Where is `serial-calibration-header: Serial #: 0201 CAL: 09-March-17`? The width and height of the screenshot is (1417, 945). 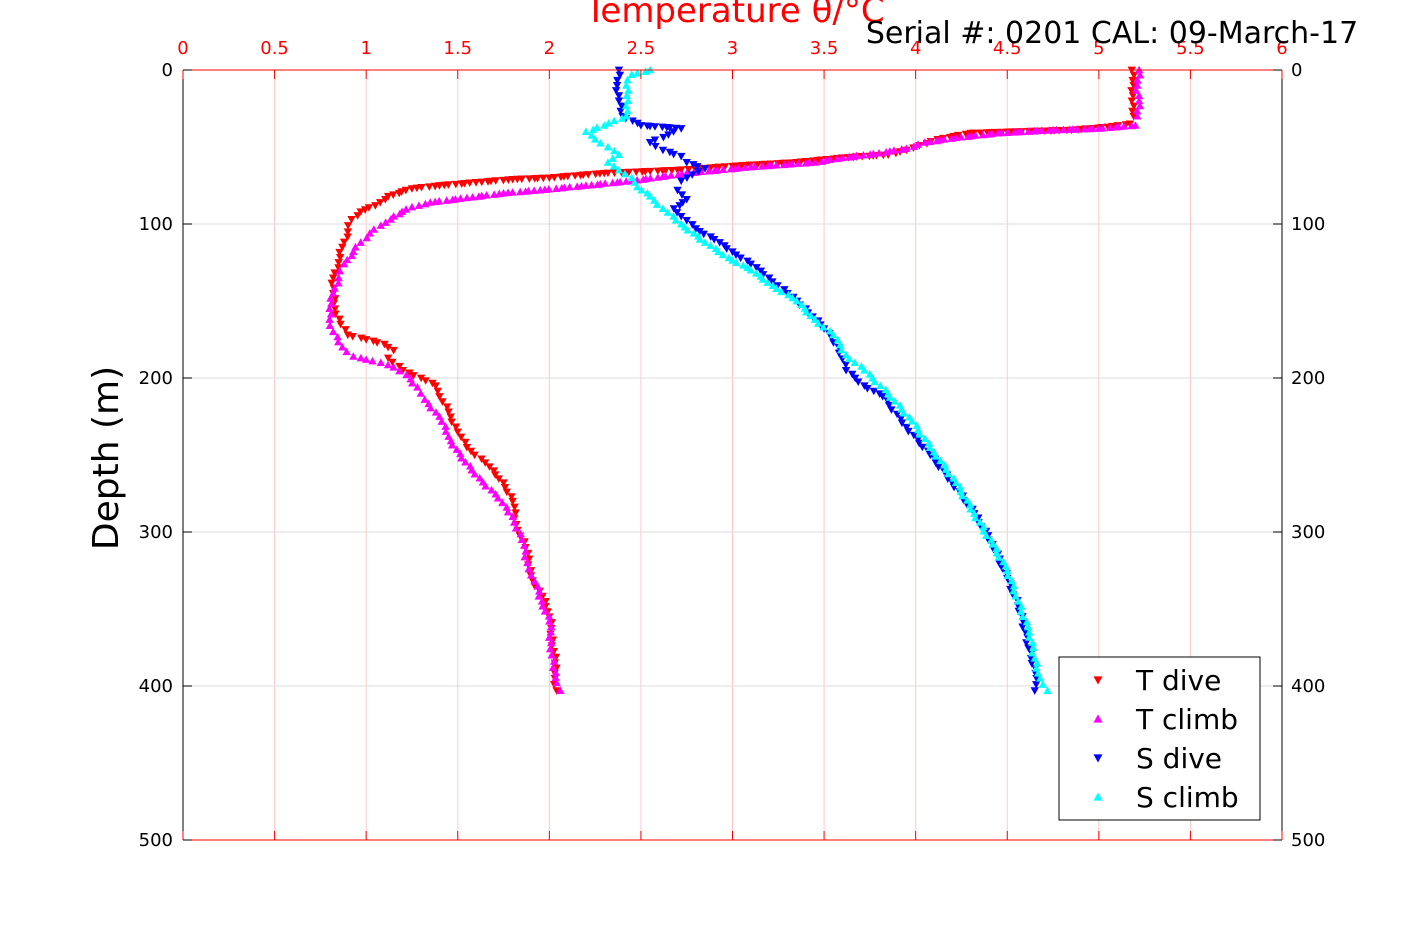
serial-calibration-header: Serial #: 0201 CAL: 09-March-17 is located at coordinates (1112, 33).